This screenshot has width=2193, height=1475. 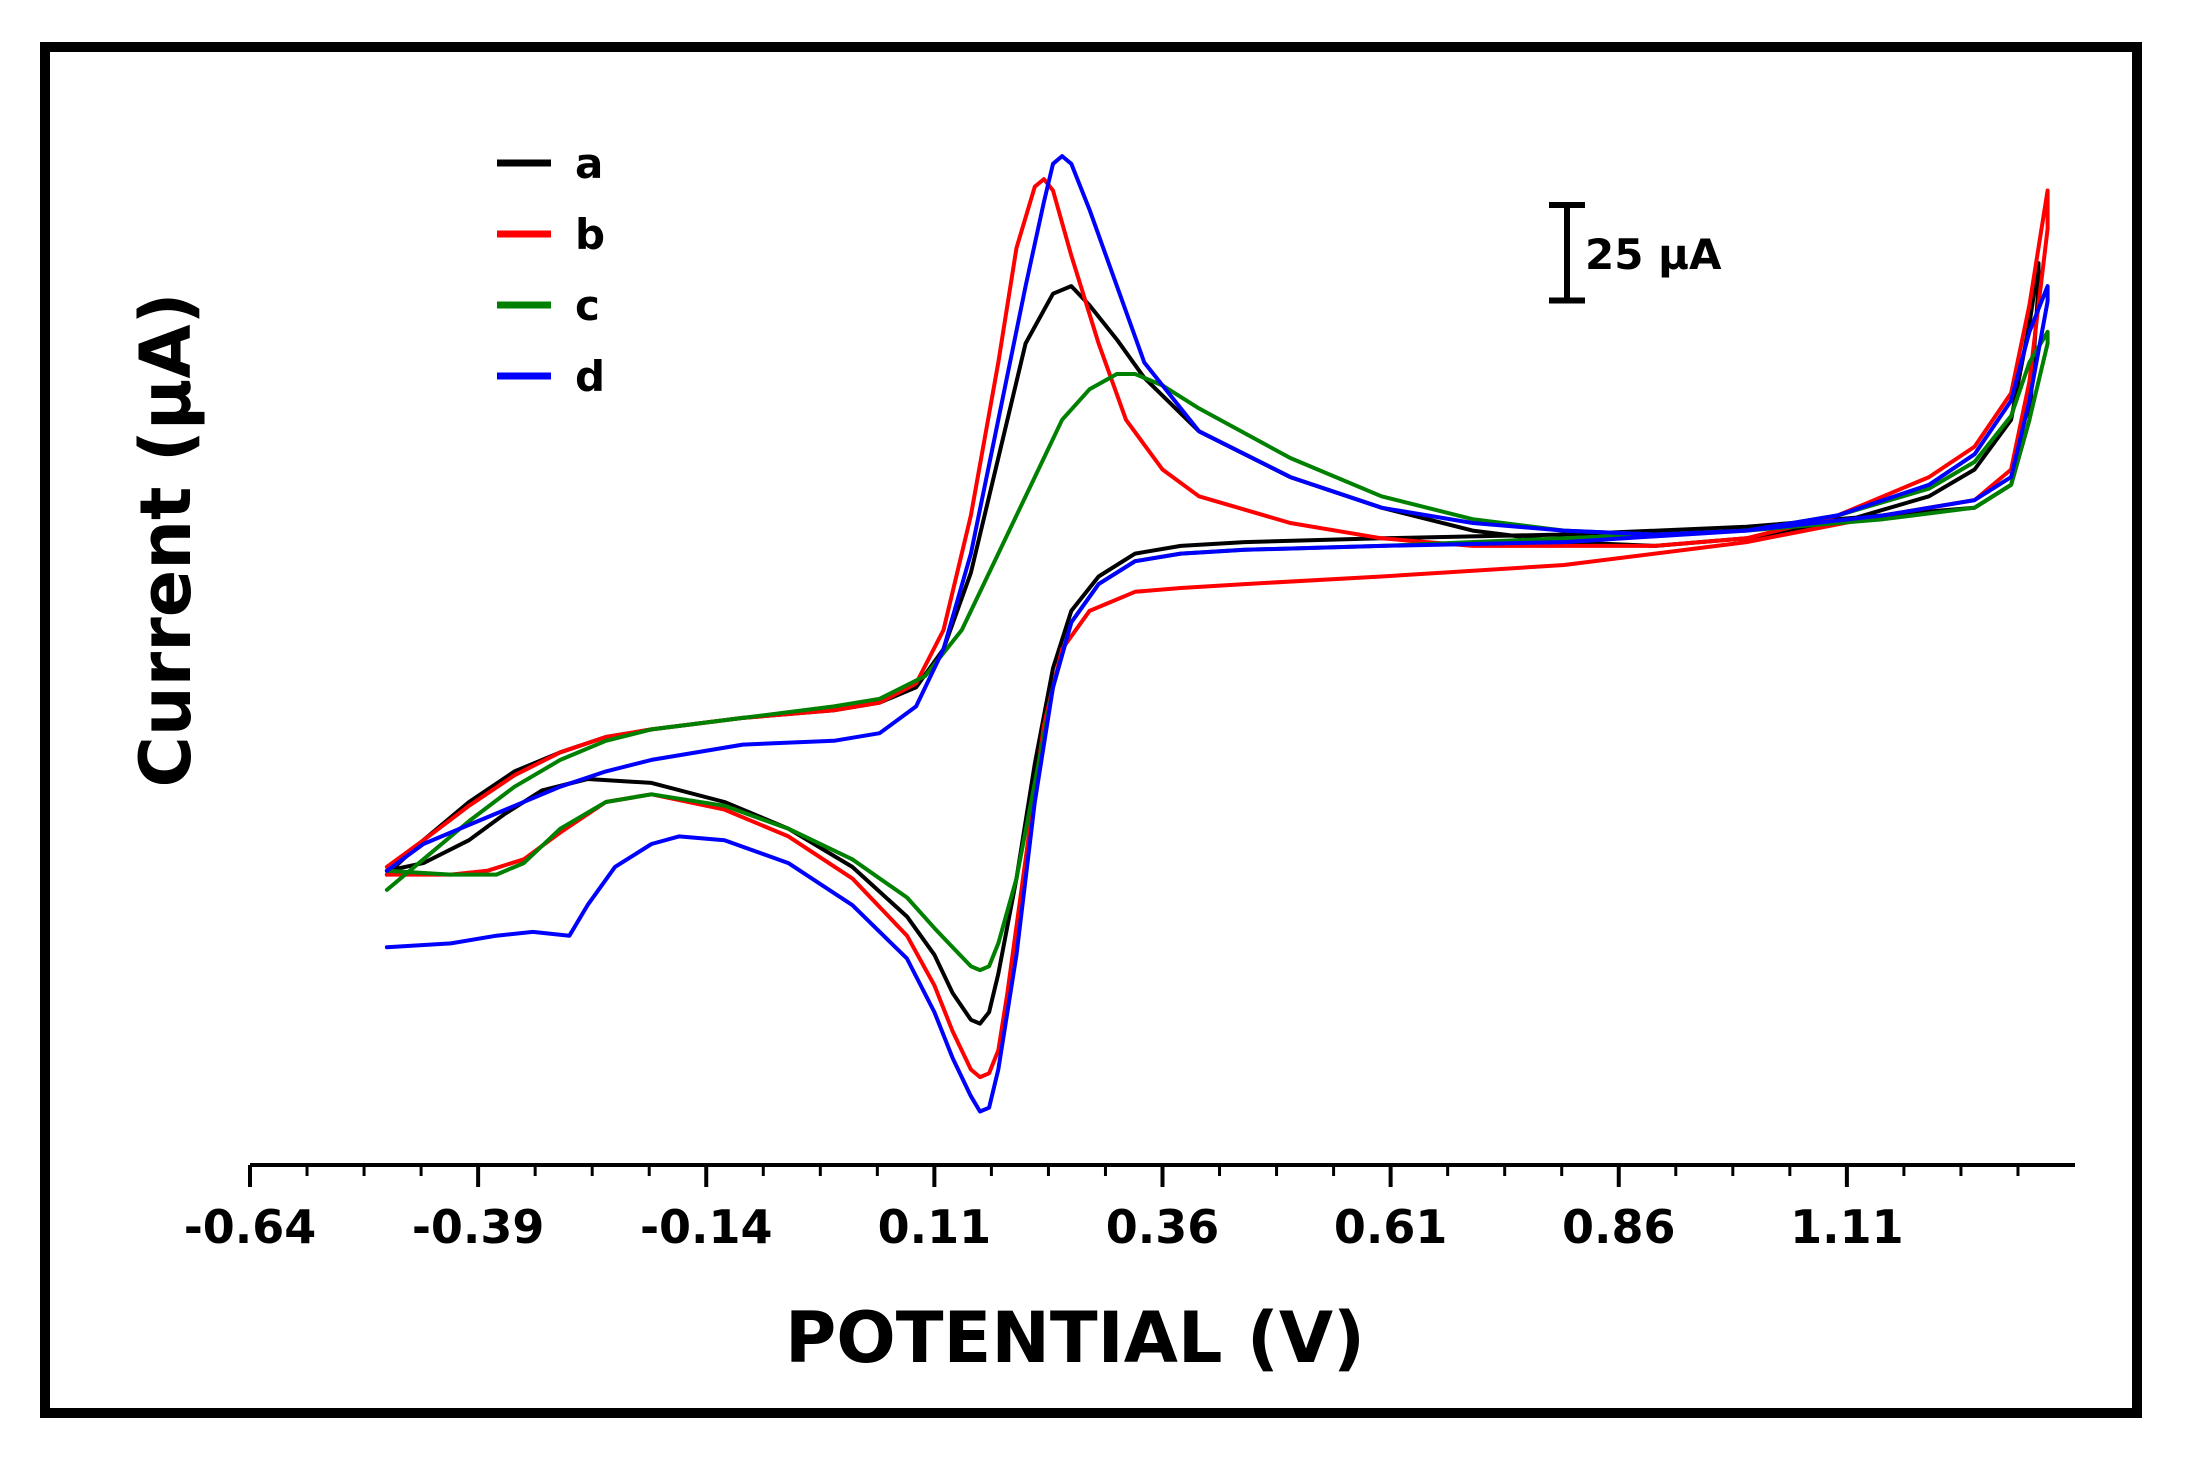 I want to click on legend-label-a: a, so click(x=589, y=163).